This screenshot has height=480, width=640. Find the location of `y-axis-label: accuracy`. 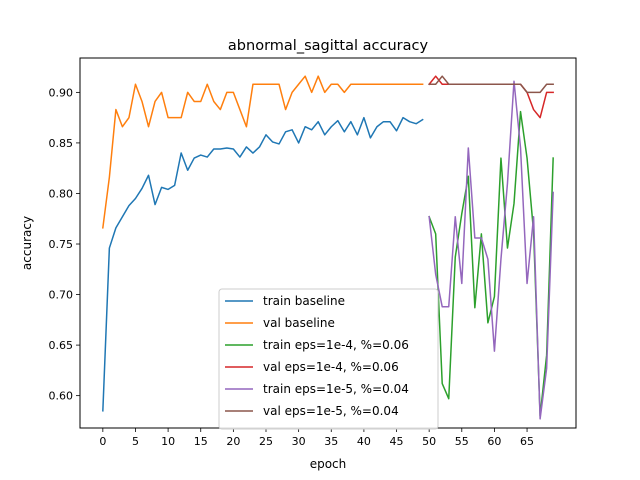

y-axis-label: accuracy is located at coordinates (27, 243).